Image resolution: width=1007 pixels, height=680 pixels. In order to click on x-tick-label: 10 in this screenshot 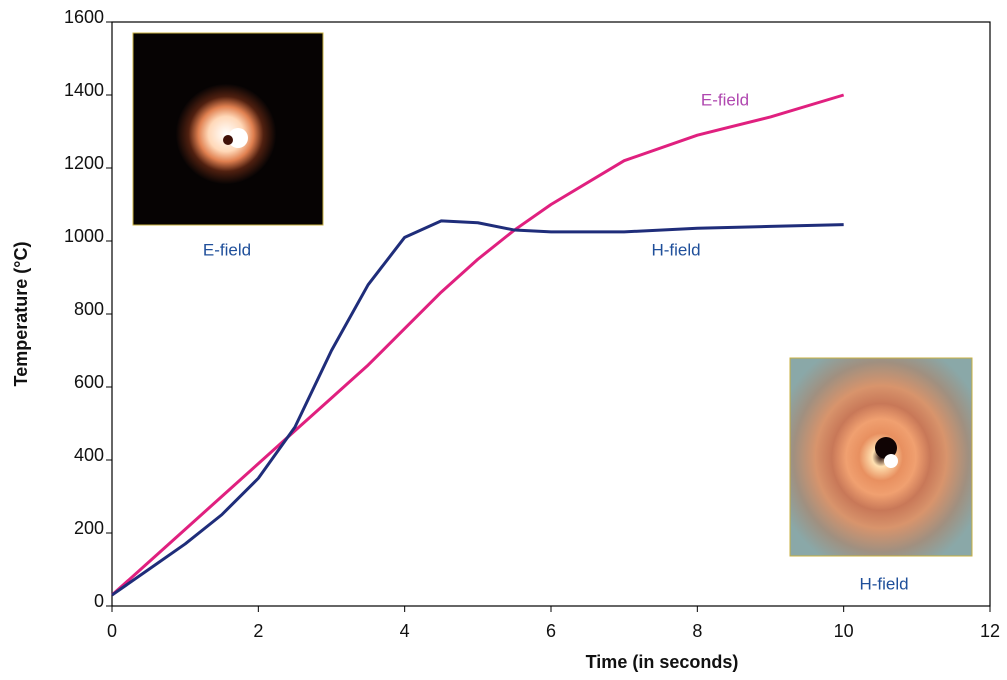, I will do `click(844, 631)`.